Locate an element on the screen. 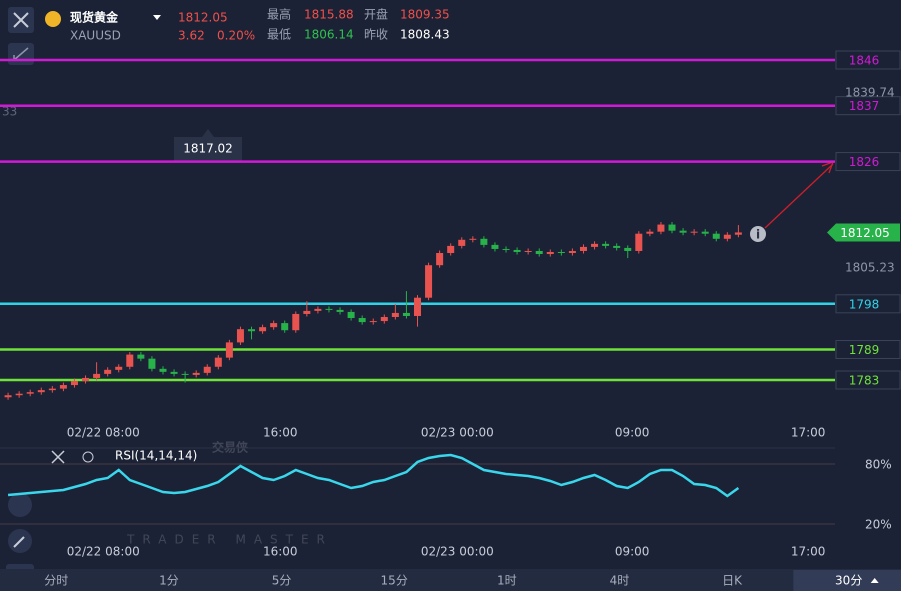  stat-value: 1806.14 is located at coordinates (329, 35).